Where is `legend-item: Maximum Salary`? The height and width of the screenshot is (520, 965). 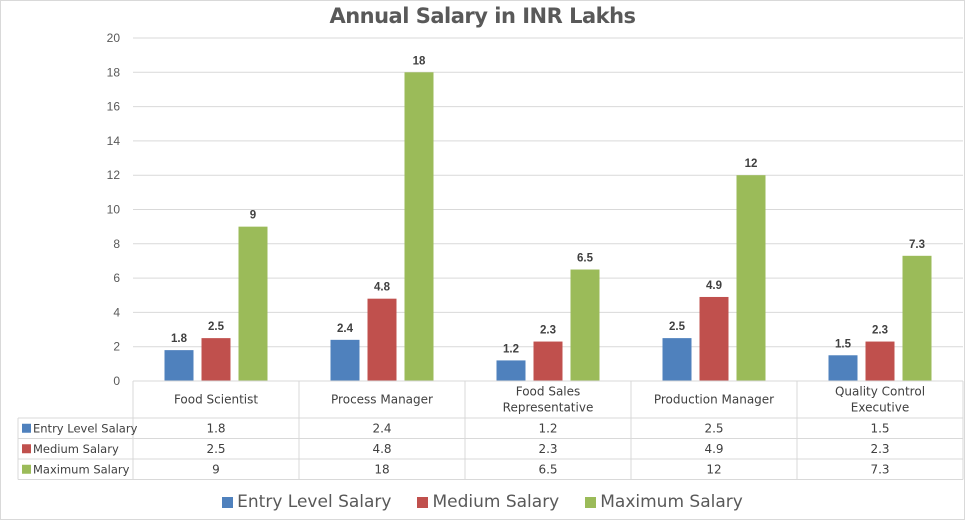
legend-item: Maximum Salary is located at coordinates (664, 502).